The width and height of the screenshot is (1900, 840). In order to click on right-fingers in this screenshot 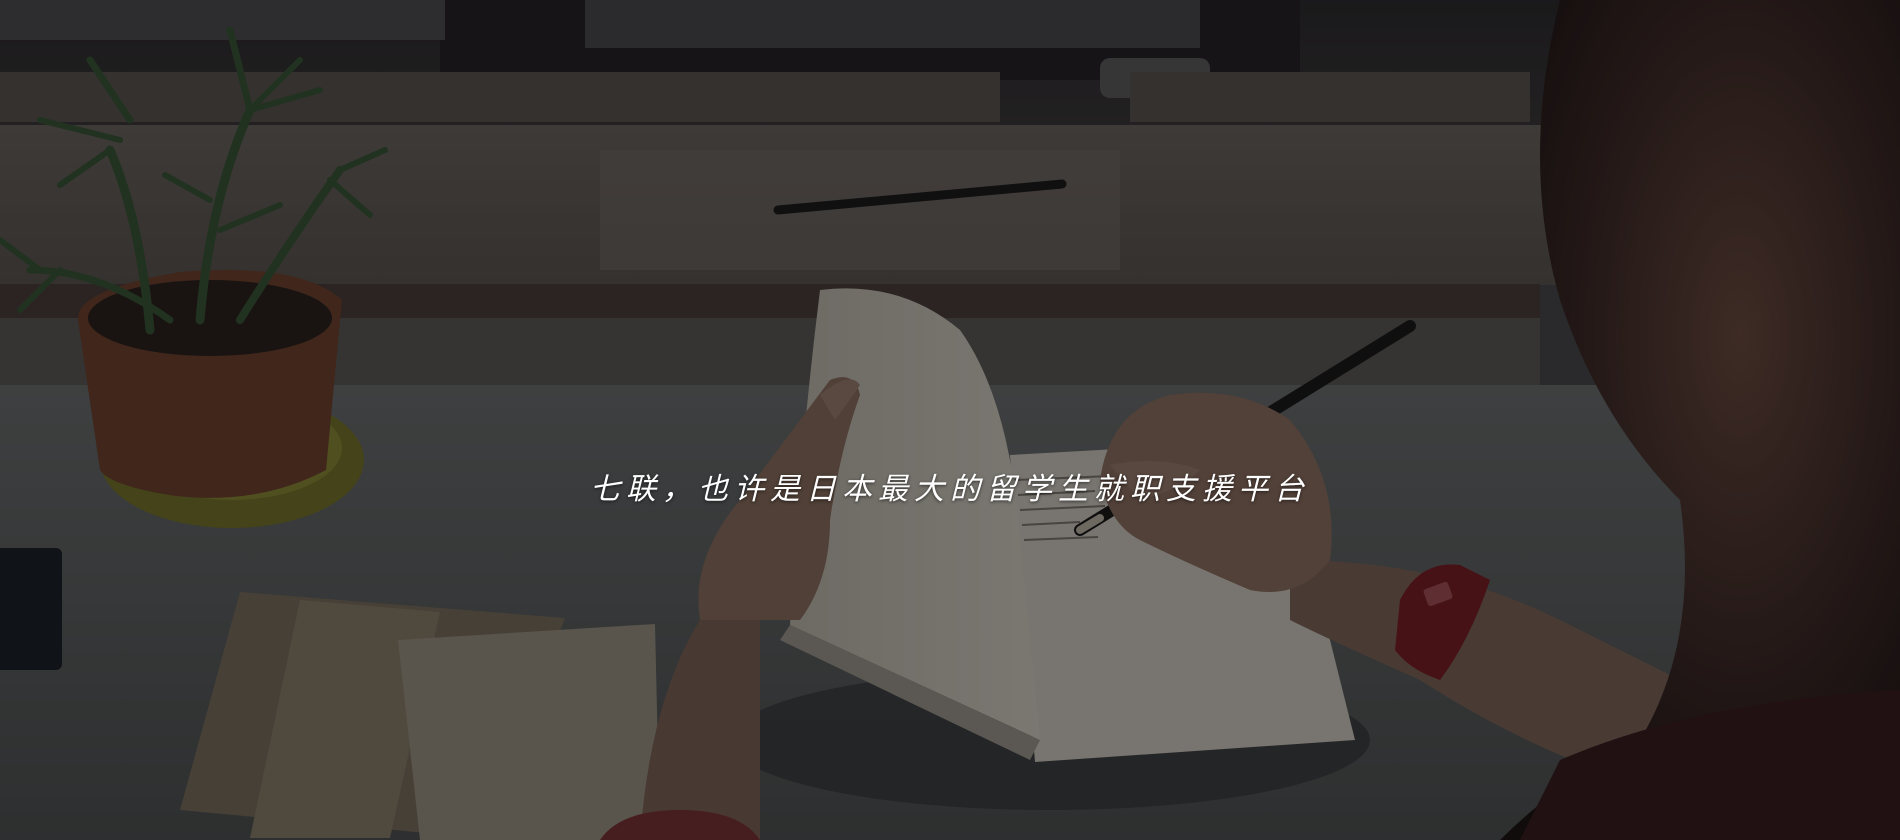, I will do `click(1155, 480)`.